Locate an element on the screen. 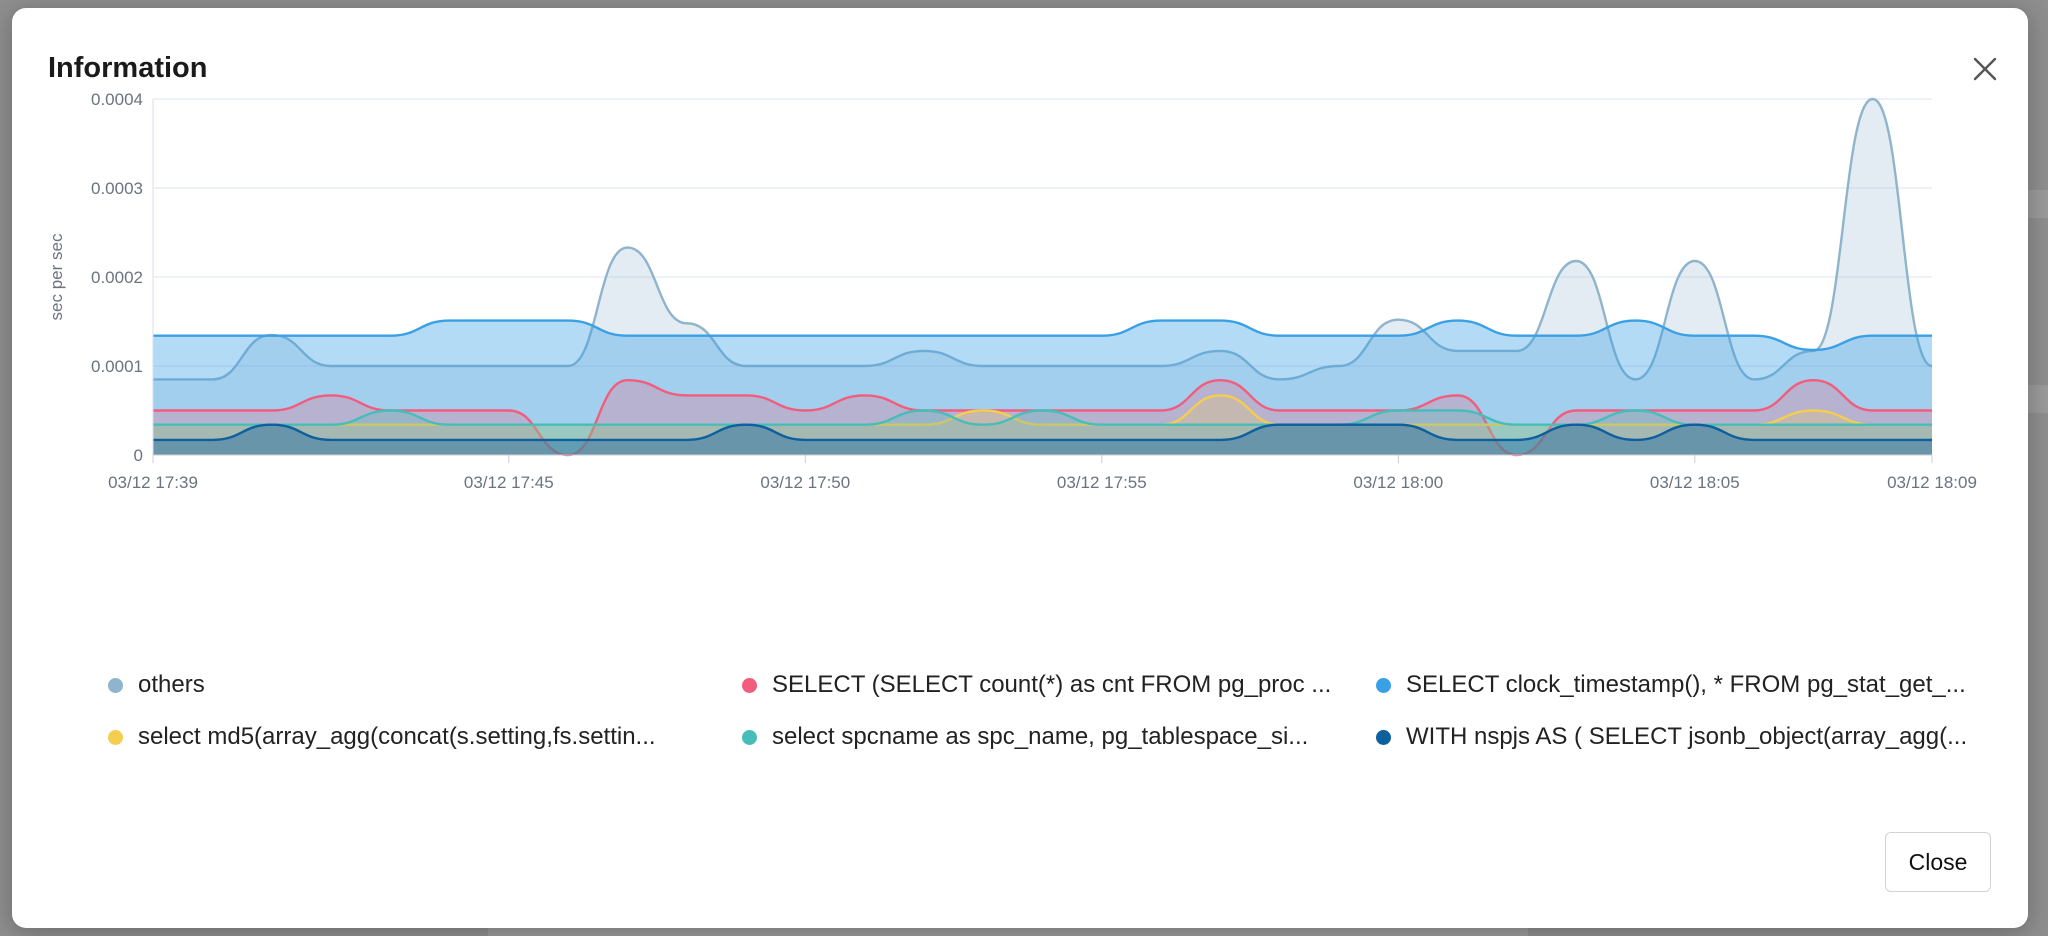  close-icon is located at coordinates (1985, 69).